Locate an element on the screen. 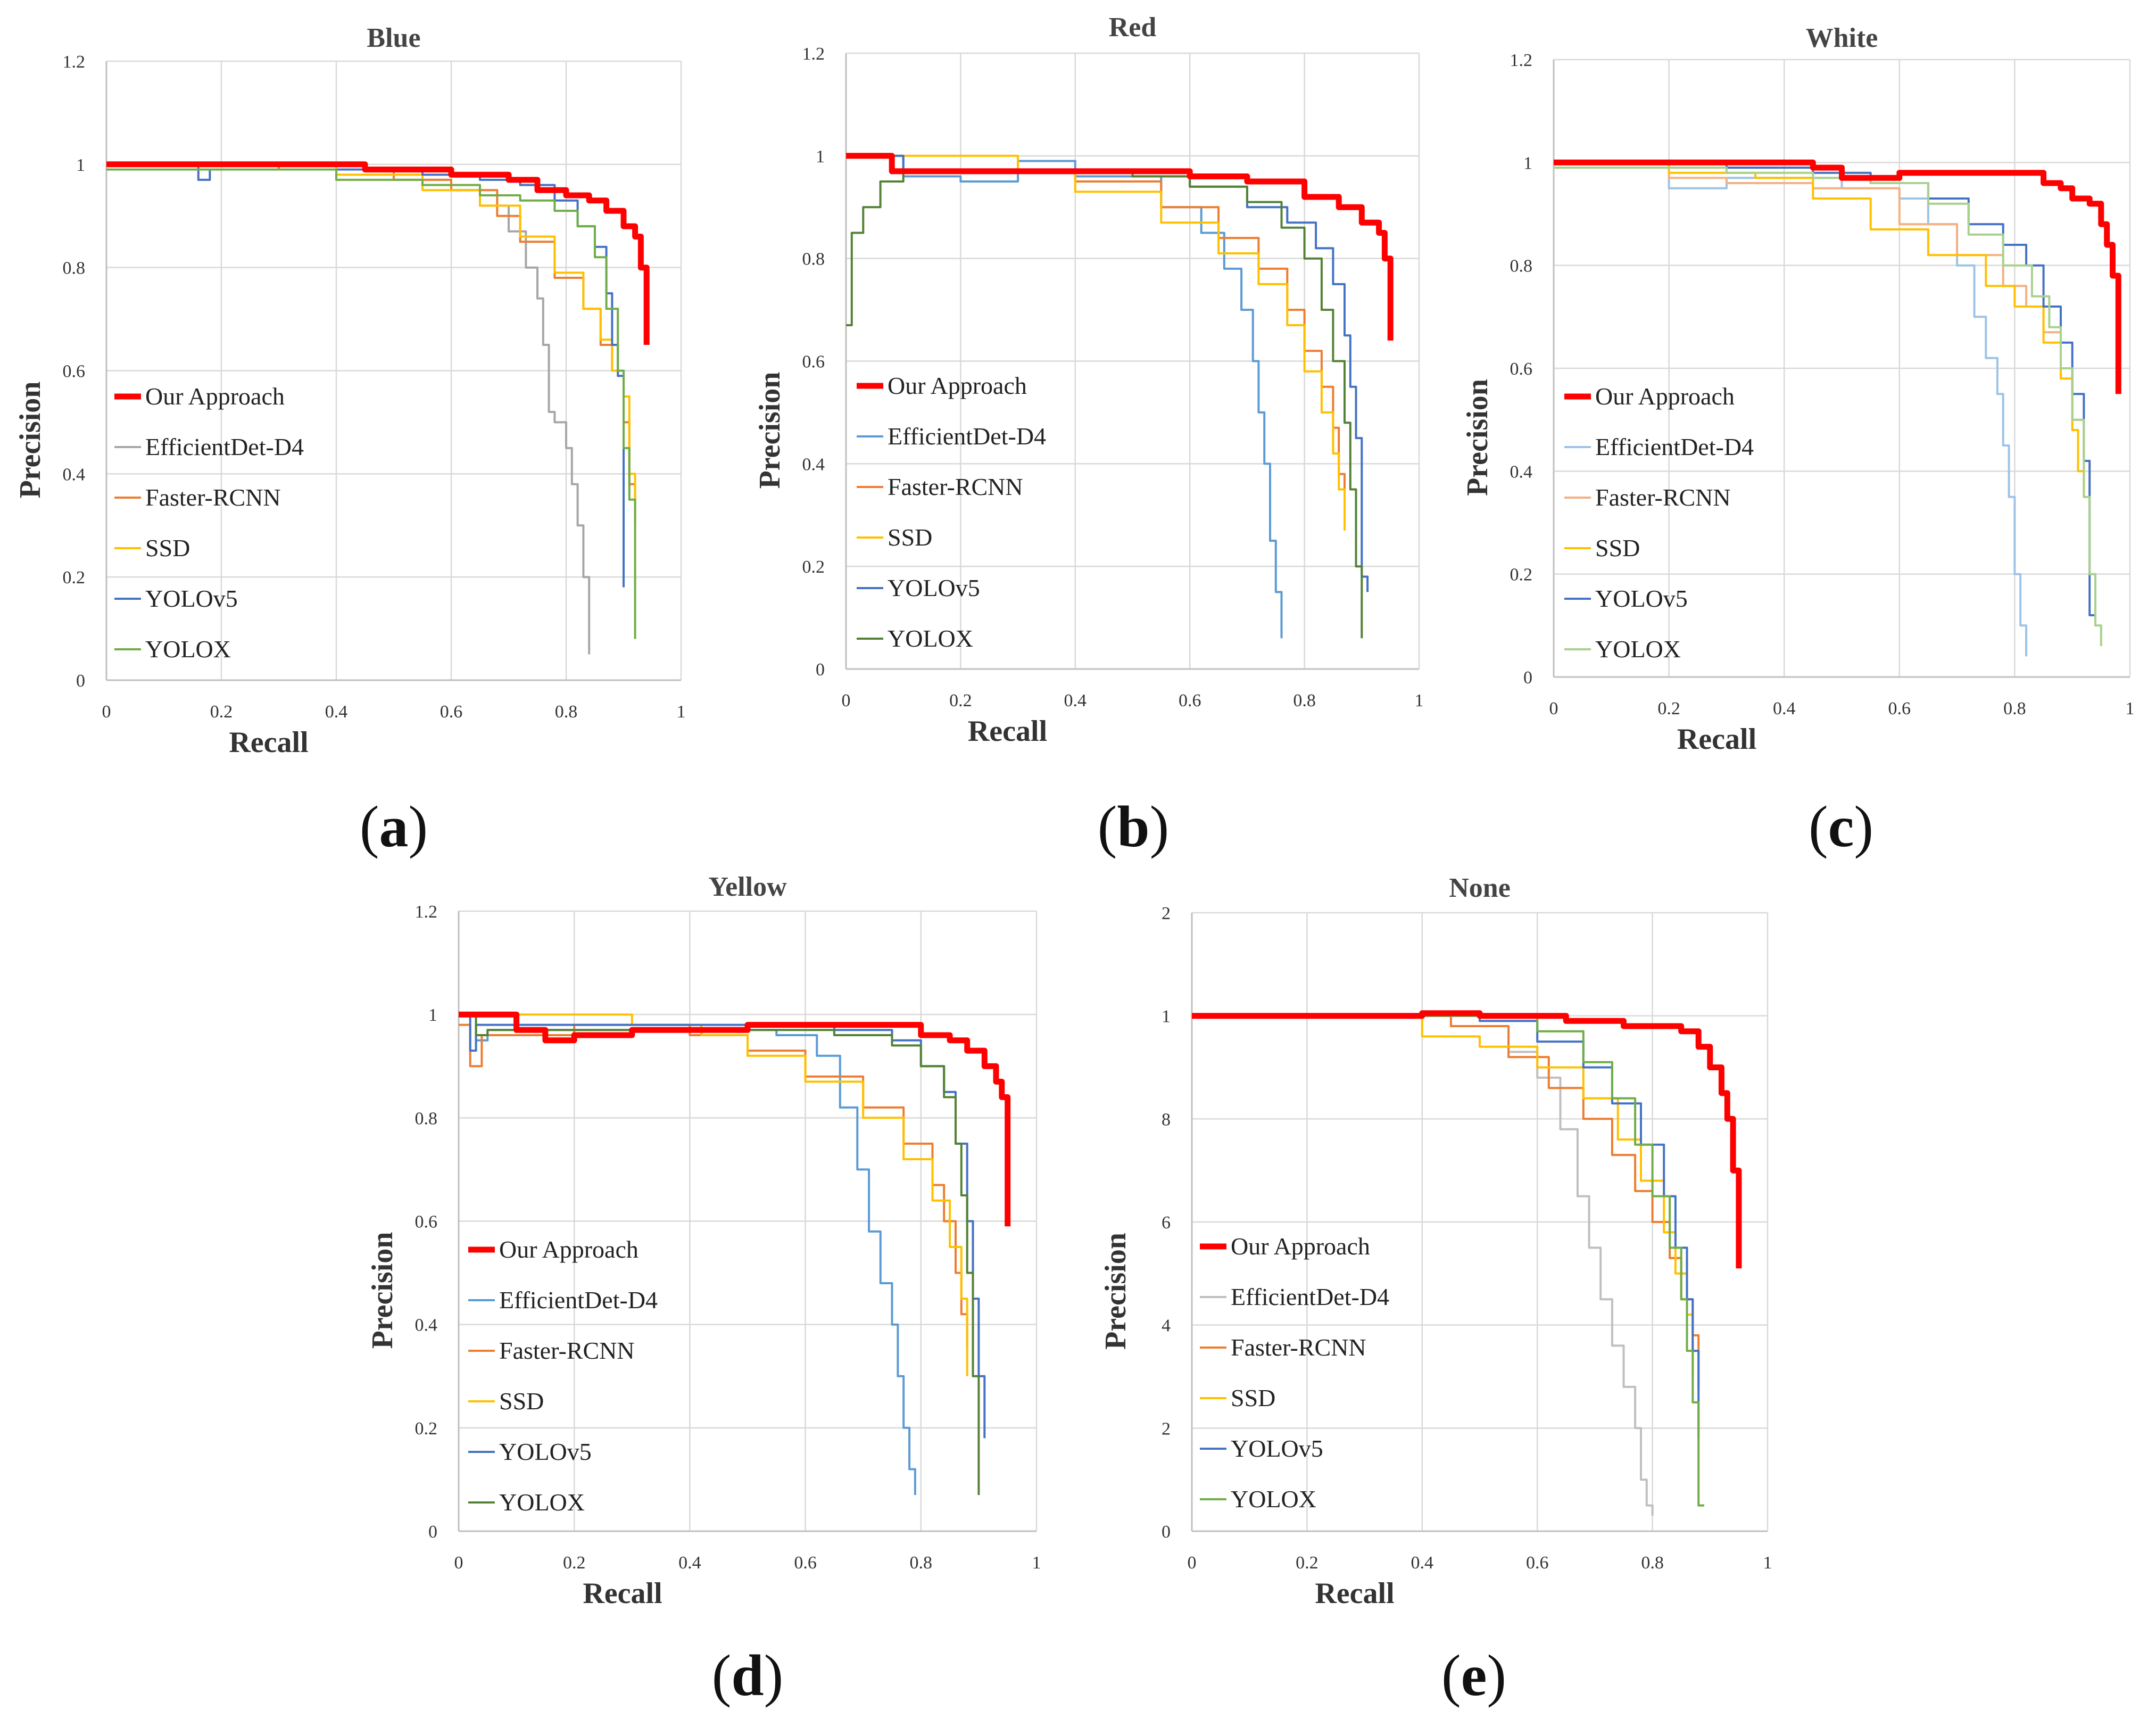 The height and width of the screenshot is (1718, 2156). y-tick-label: 6 is located at coordinates (1166, 1223).